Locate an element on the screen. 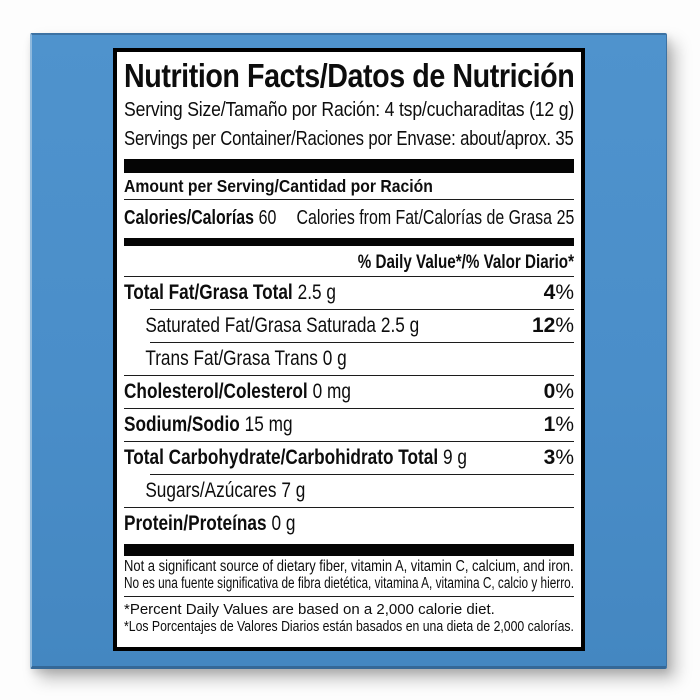 The image size is (700, 700). nutrient-amount: 9 g is located at coordinates (455, 457).